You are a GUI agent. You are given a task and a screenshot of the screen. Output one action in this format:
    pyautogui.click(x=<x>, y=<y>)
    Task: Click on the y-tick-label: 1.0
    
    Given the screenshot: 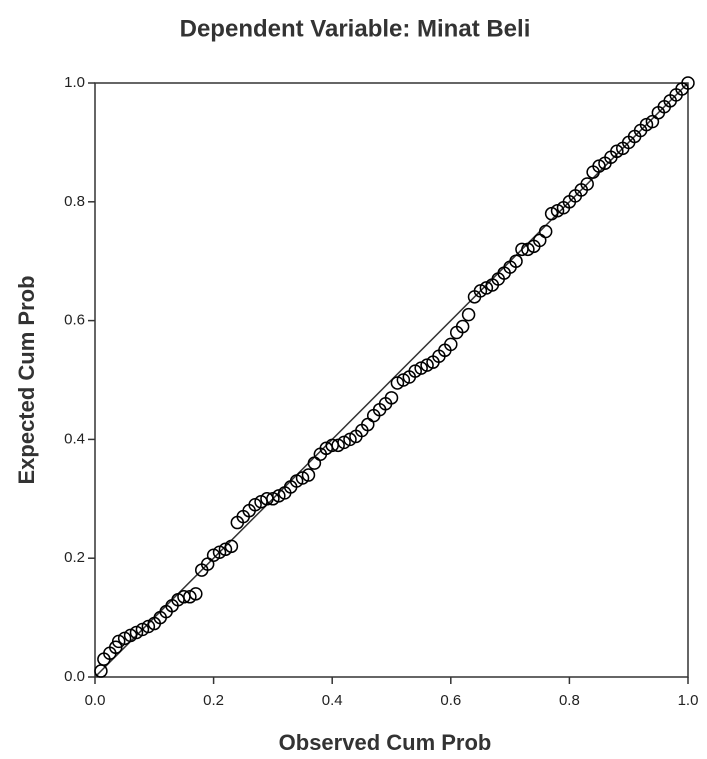 What is the action you would take?
    pyautogui.click(x=74, y=82)
    